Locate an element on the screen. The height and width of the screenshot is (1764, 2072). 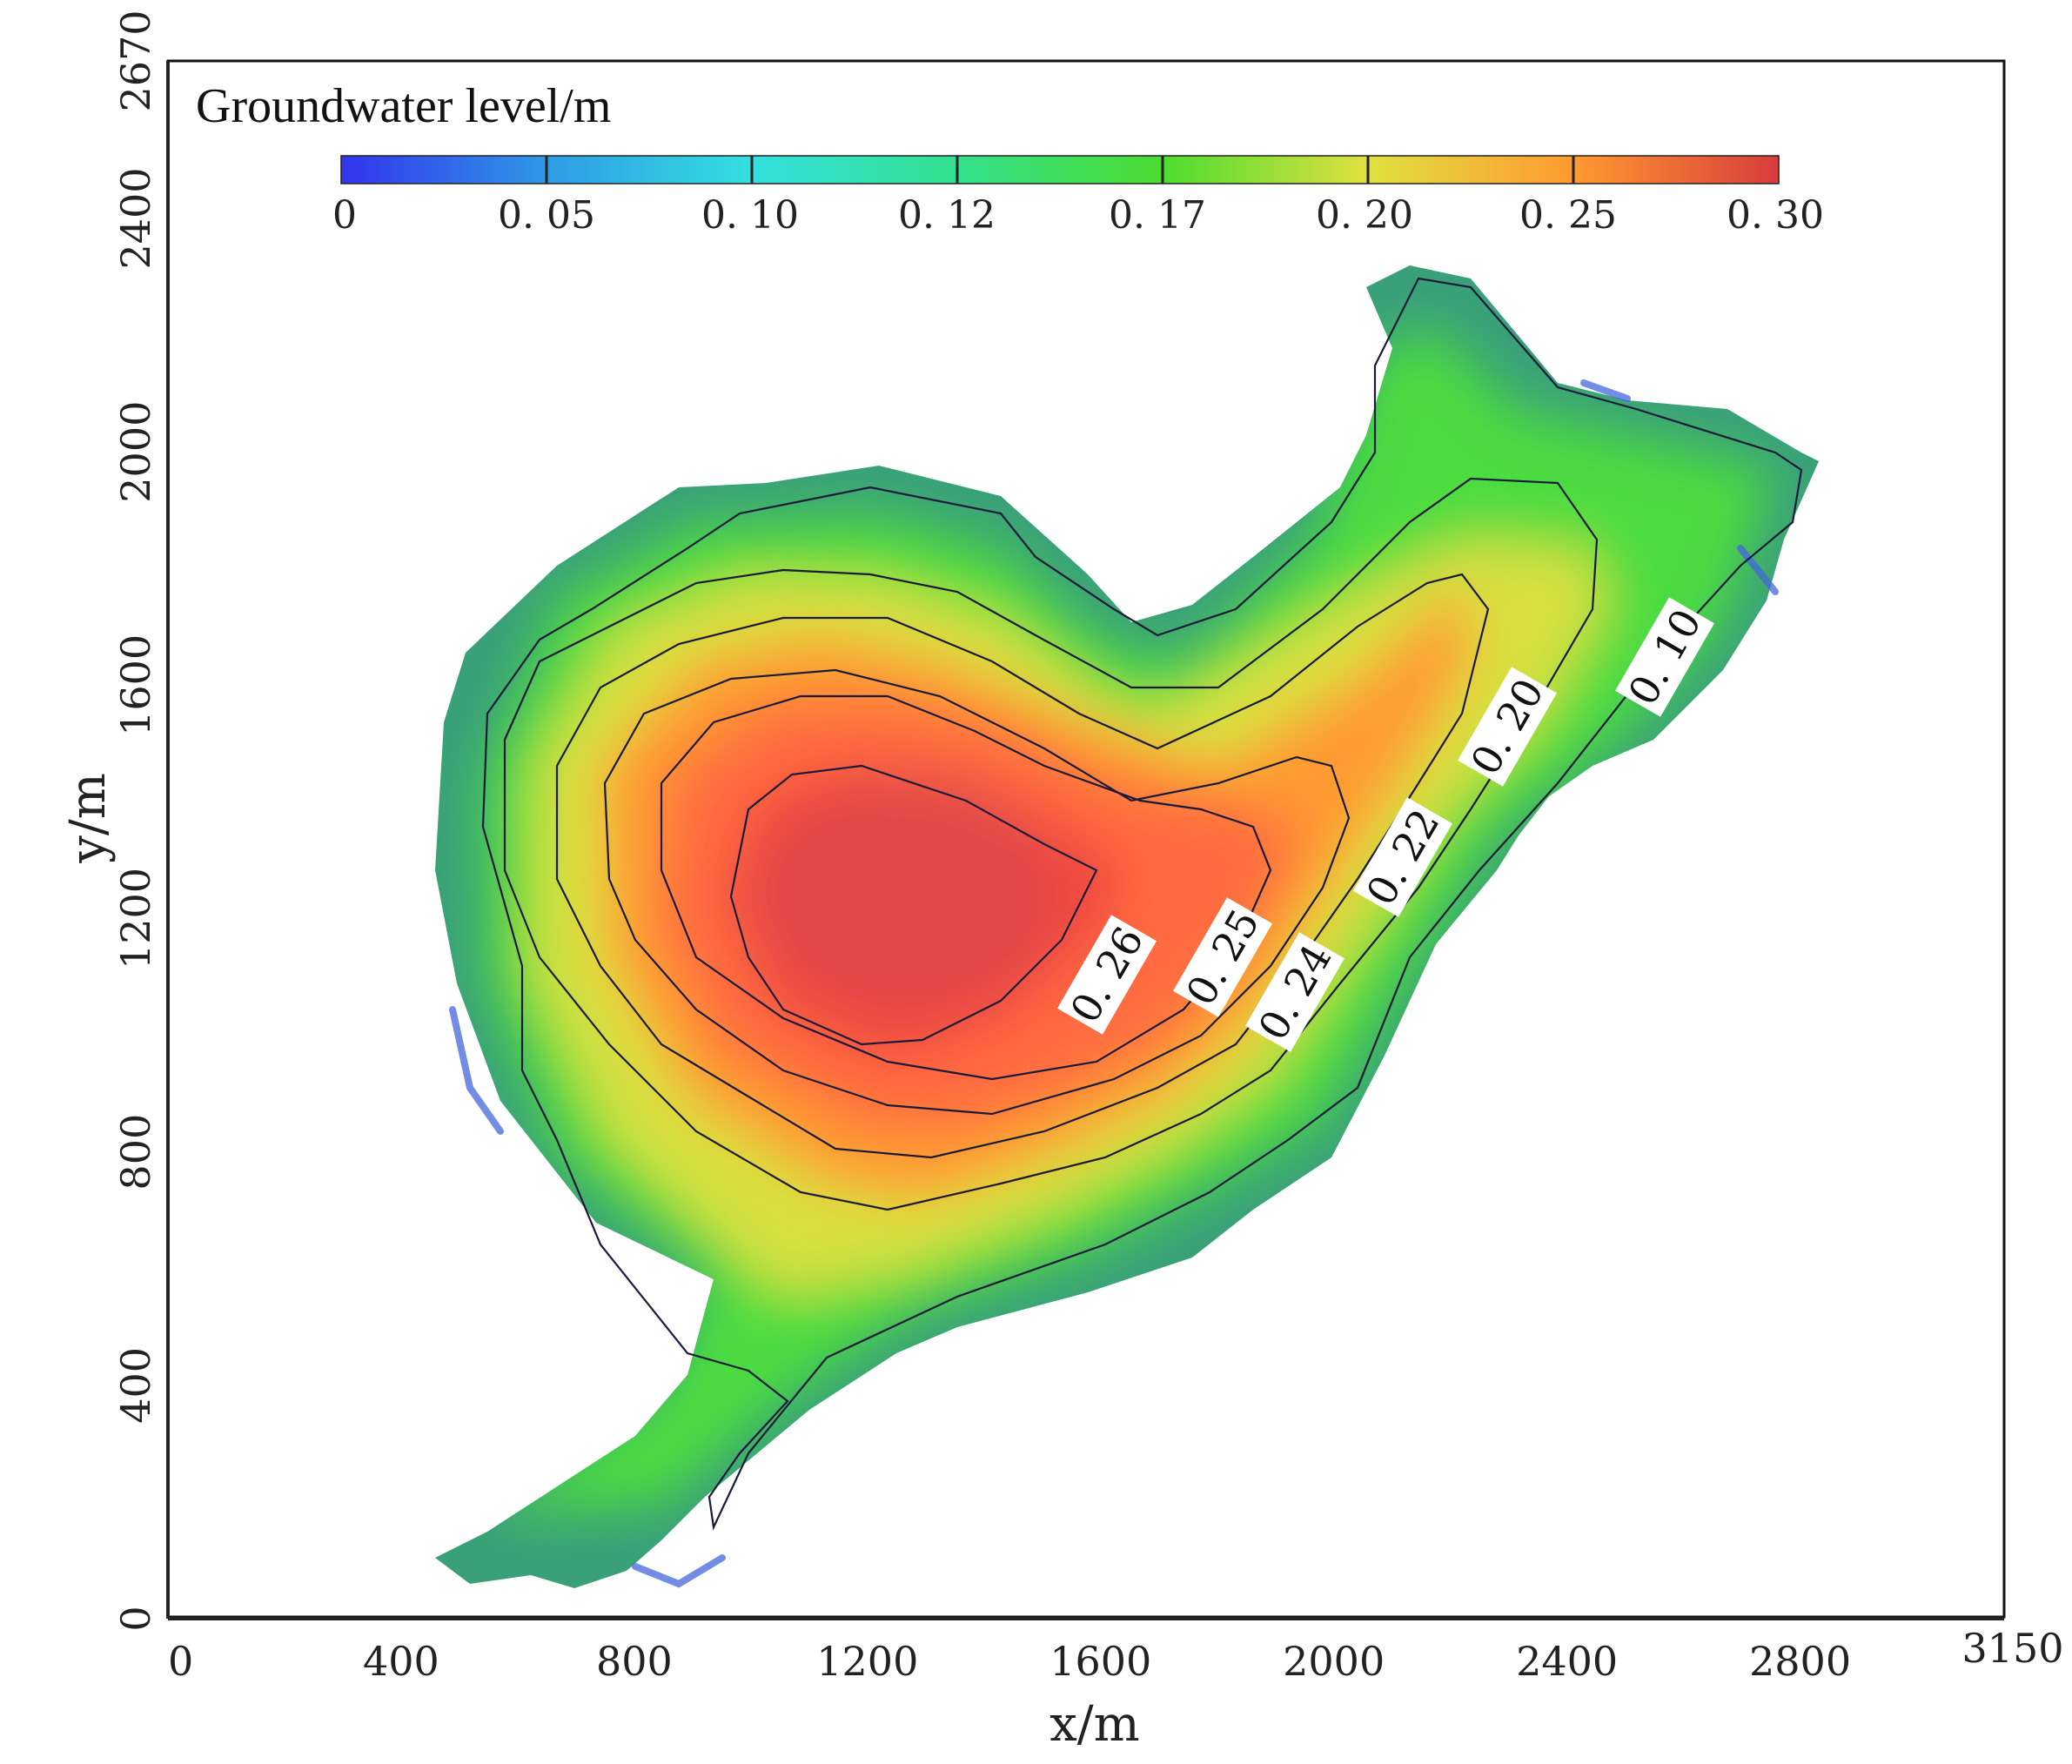
colorbar-ticks is located at coordinates (1060, 170).